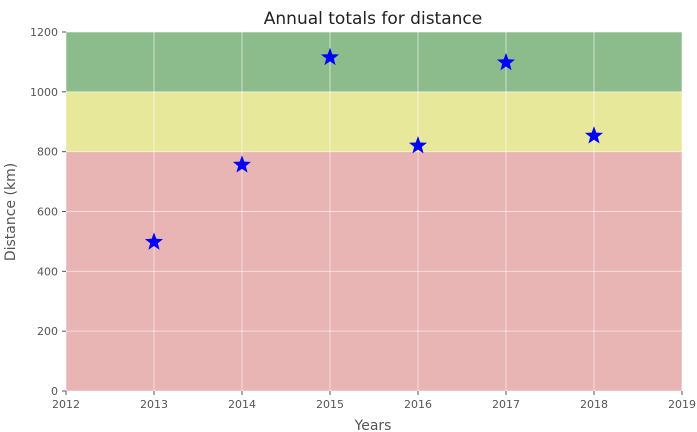  What do you see at coordinates (373, 425) in the screenshot?
I see `x-axis-label: Years` at bounding box center [373, 425].